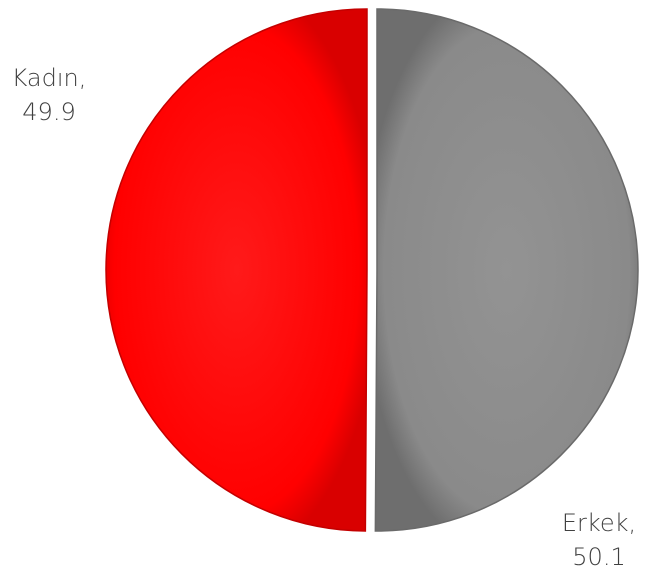 The width and height of the screenshot is (646, 574). Describe the element at coordinates (49, 78) in the screenshot. I see `slice-label-kadin-name: Kadın,` at that location.